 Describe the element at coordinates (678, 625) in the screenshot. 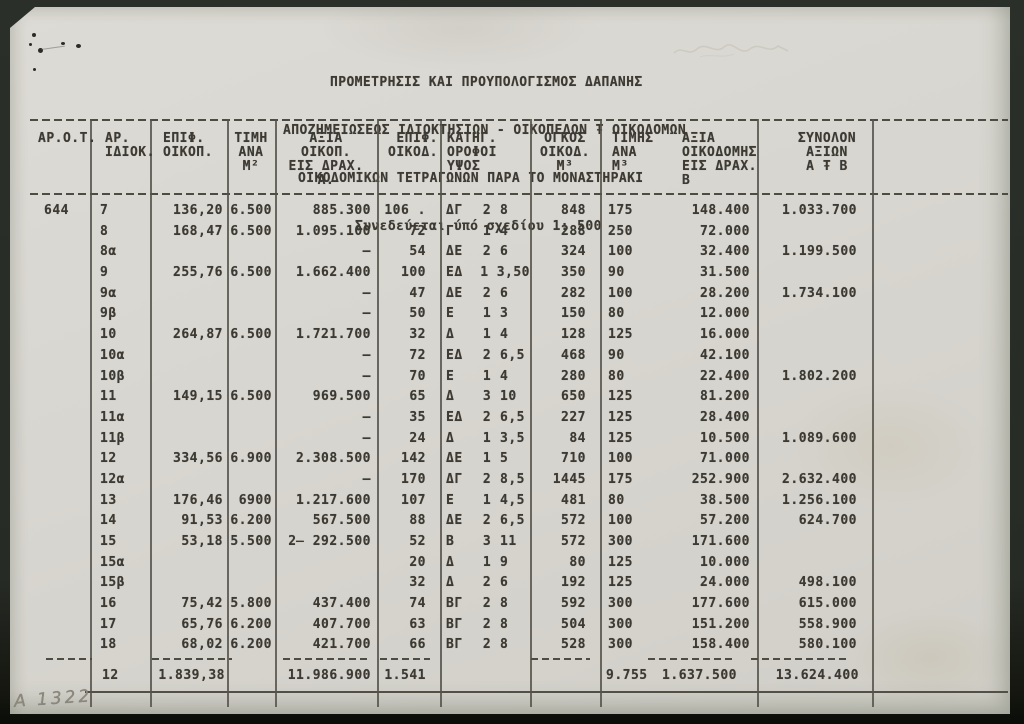

I see `cell-timis-axia: 300 151.200` at that location.